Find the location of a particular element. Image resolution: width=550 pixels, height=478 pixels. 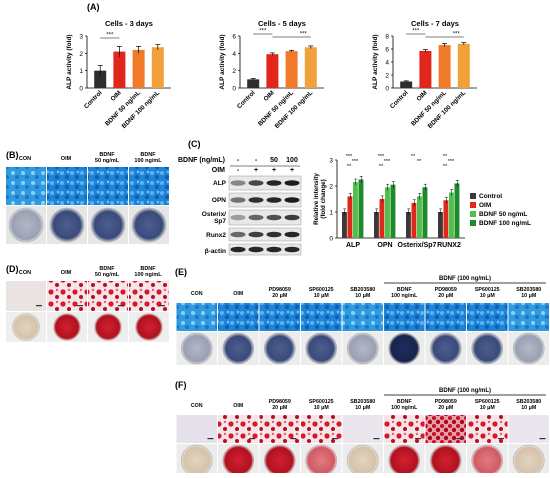

y-axis-label: Relative intensity is located at coordinates (316, 199).